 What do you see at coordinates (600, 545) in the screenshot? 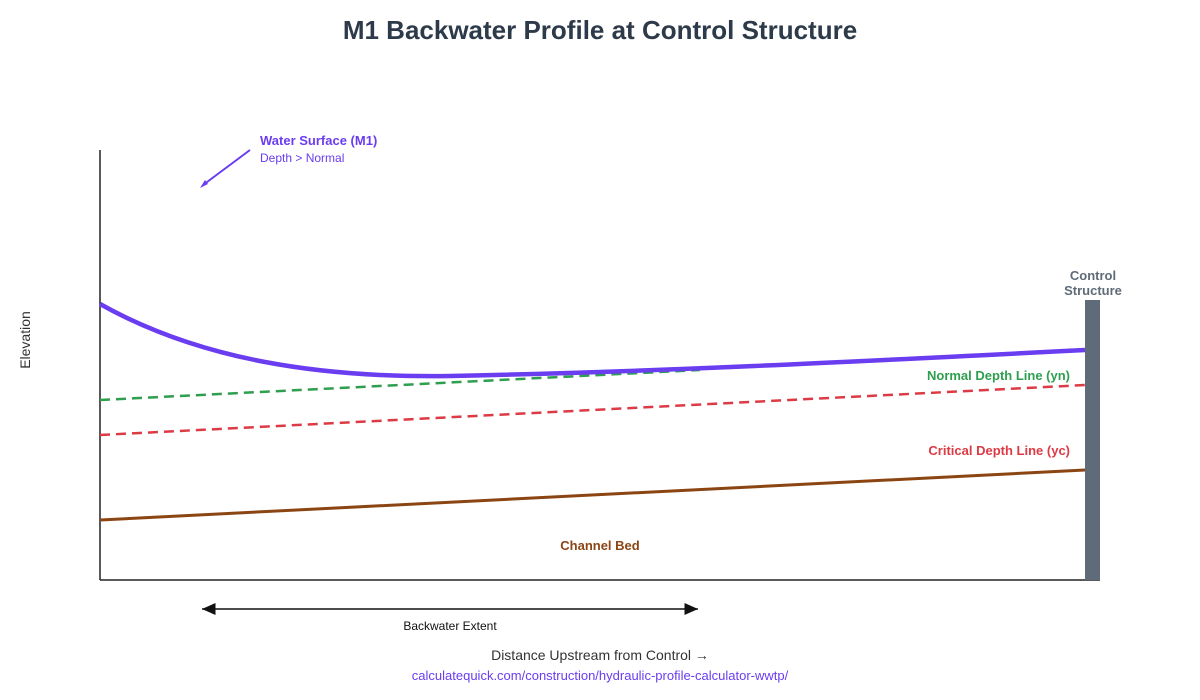
I see `channel-bed-label: Channel Bed` at bounding box center [600, 545].